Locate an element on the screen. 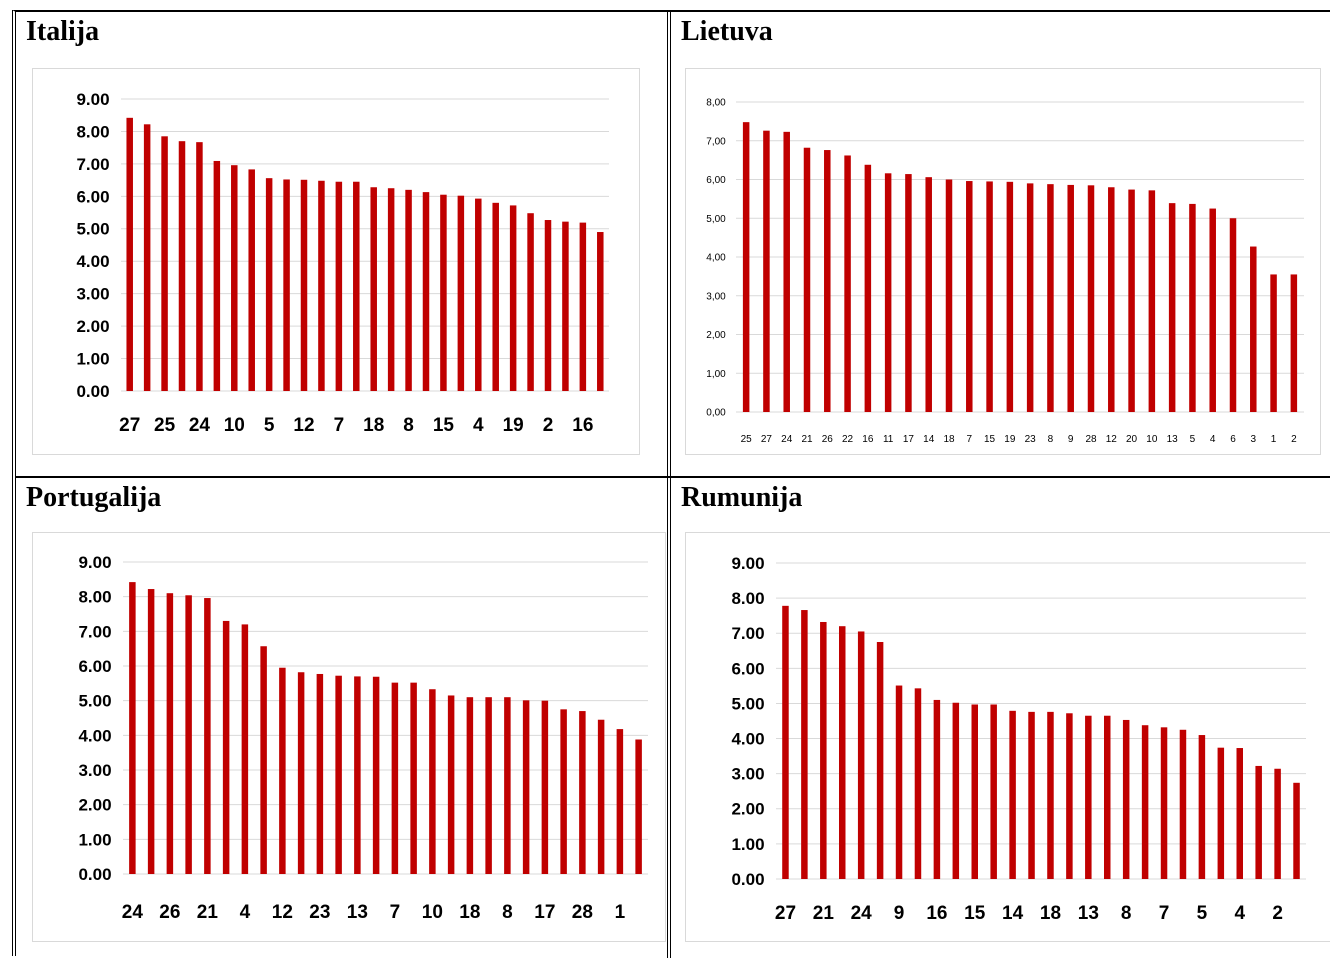  y-tick-label: 2,00 is located at coordinates (716, 335).